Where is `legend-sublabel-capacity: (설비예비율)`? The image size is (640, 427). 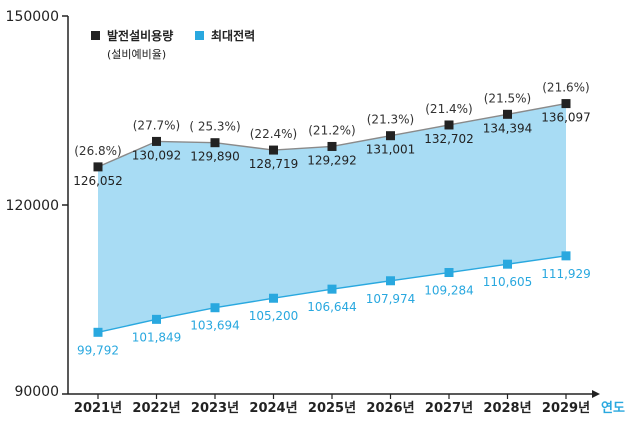 legend-sublabel-capacity: (설비예비율) is located at coordinates (136, 54).